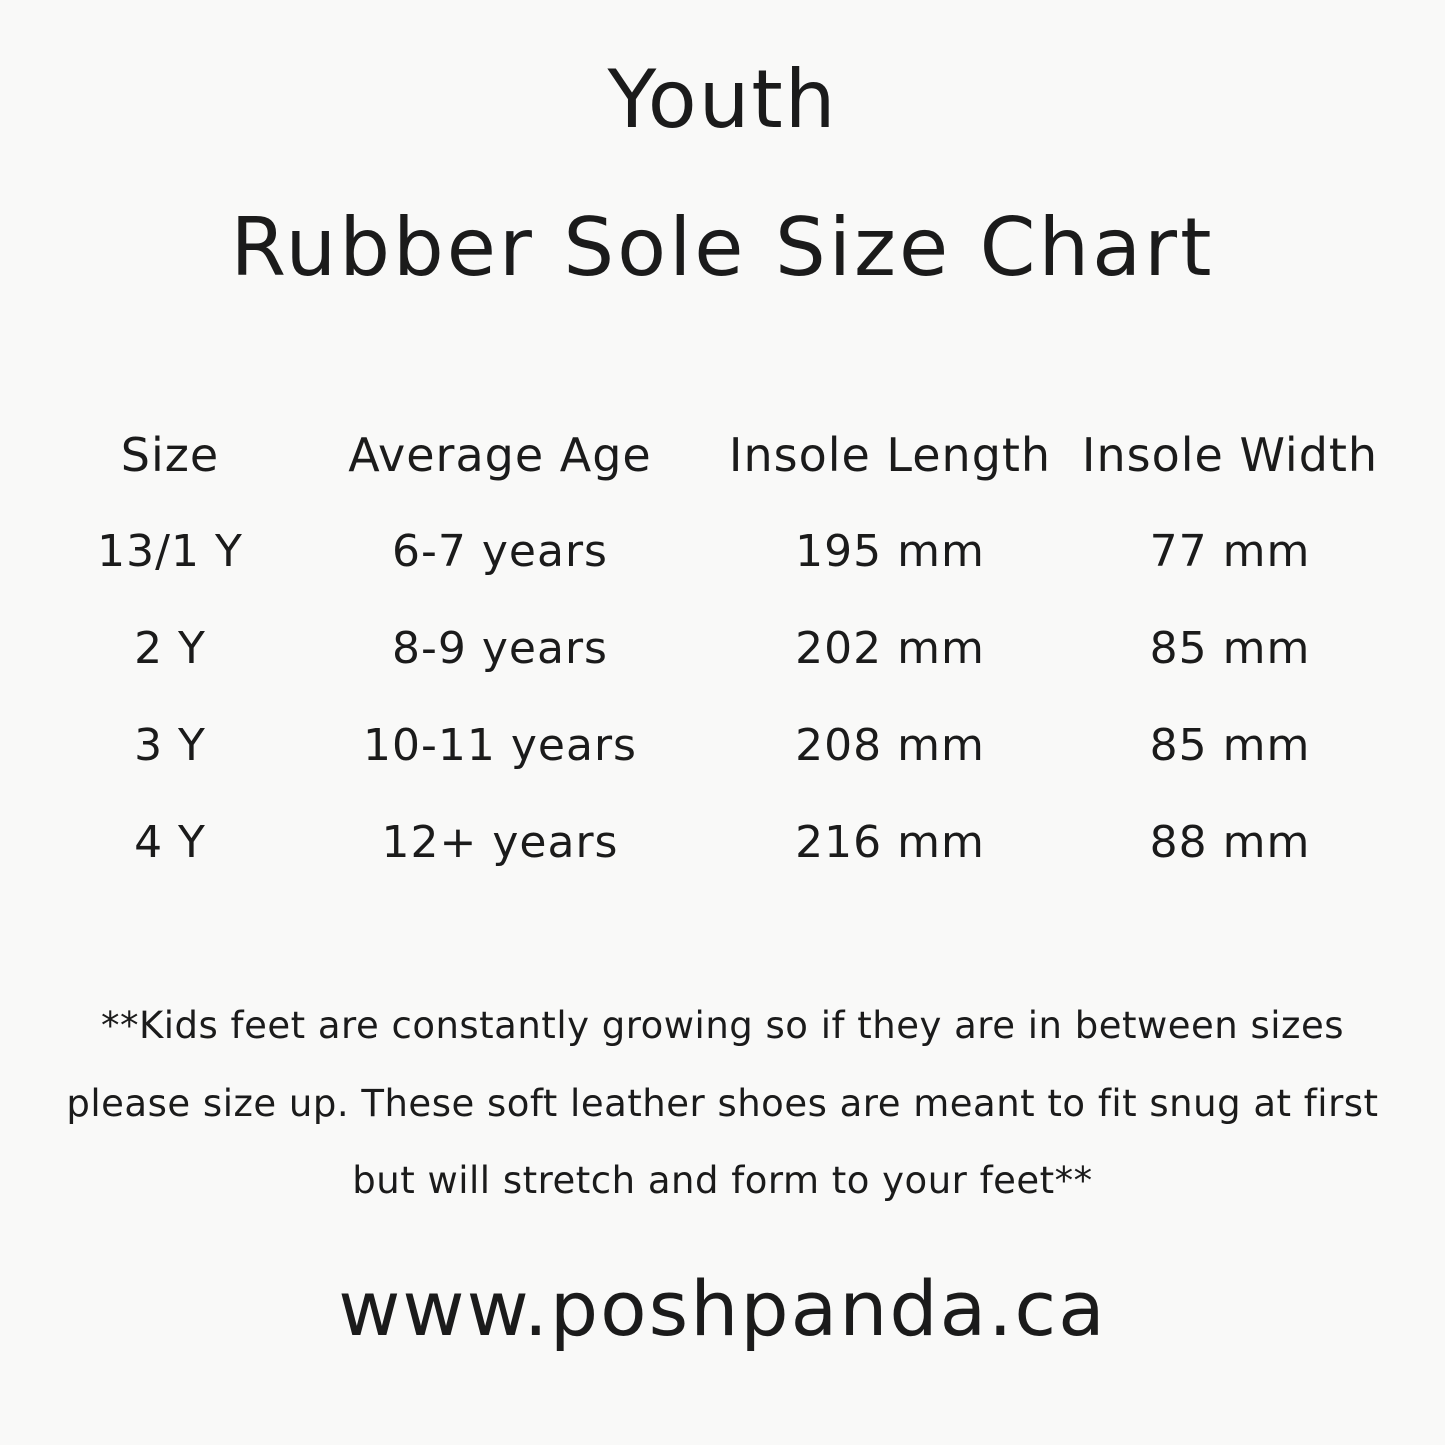 Image resolution: width=1445 pixels, height=1445 pixels. Describe the element at coordinates (500, 745) in the screenshot. I see `table-cell-average-age: 10-11 years` at that location.